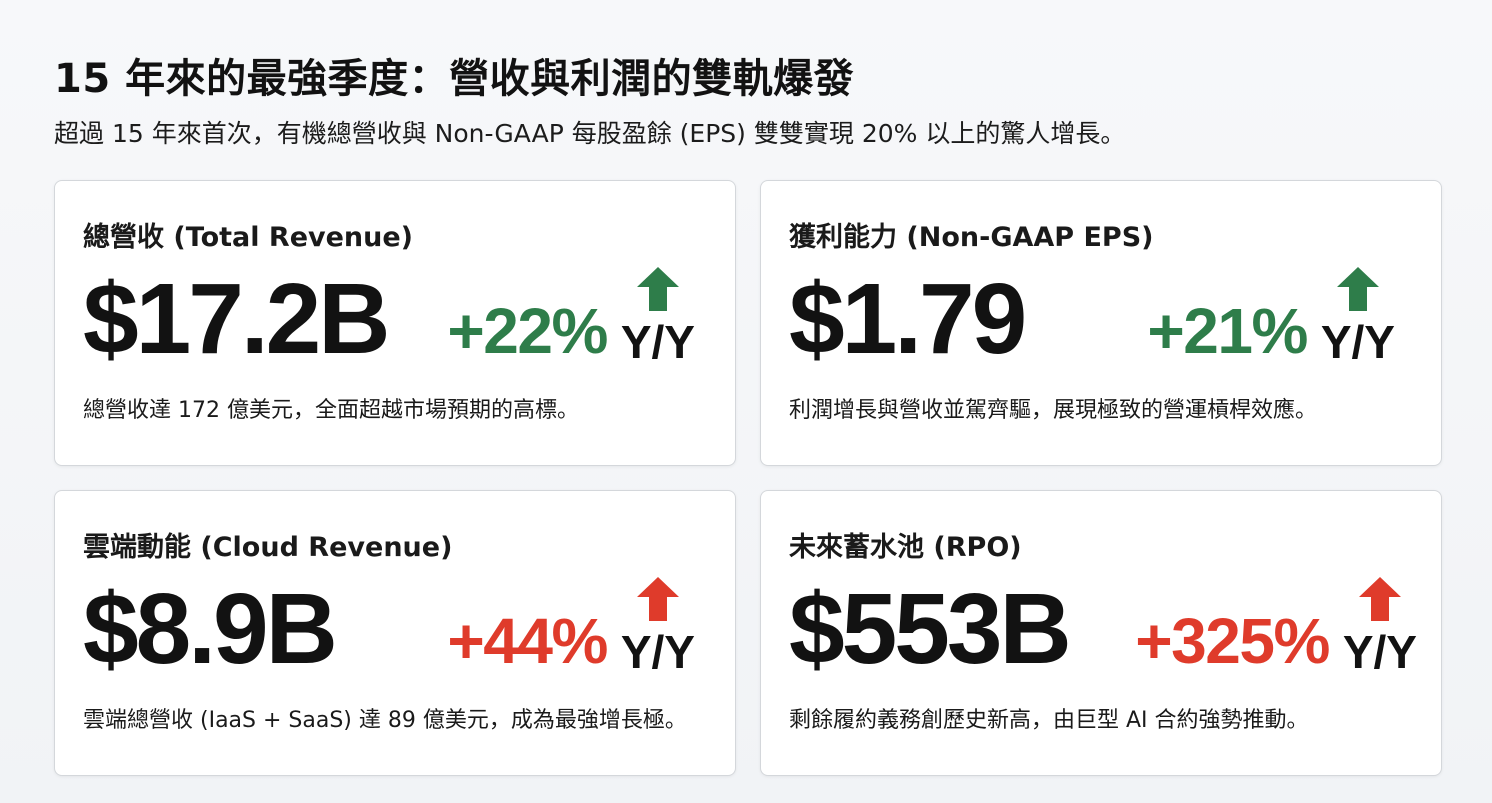  I want to click on change-percent: +44%, so click(527, 641).